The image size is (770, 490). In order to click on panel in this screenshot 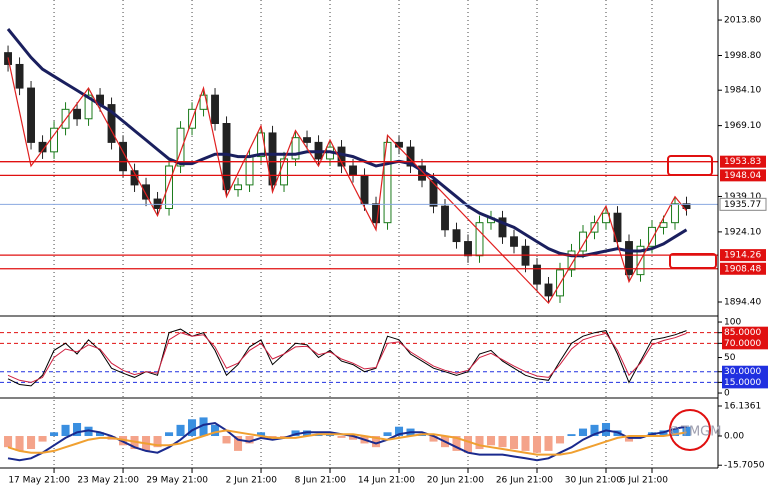, I will do `click(347, 439)`.